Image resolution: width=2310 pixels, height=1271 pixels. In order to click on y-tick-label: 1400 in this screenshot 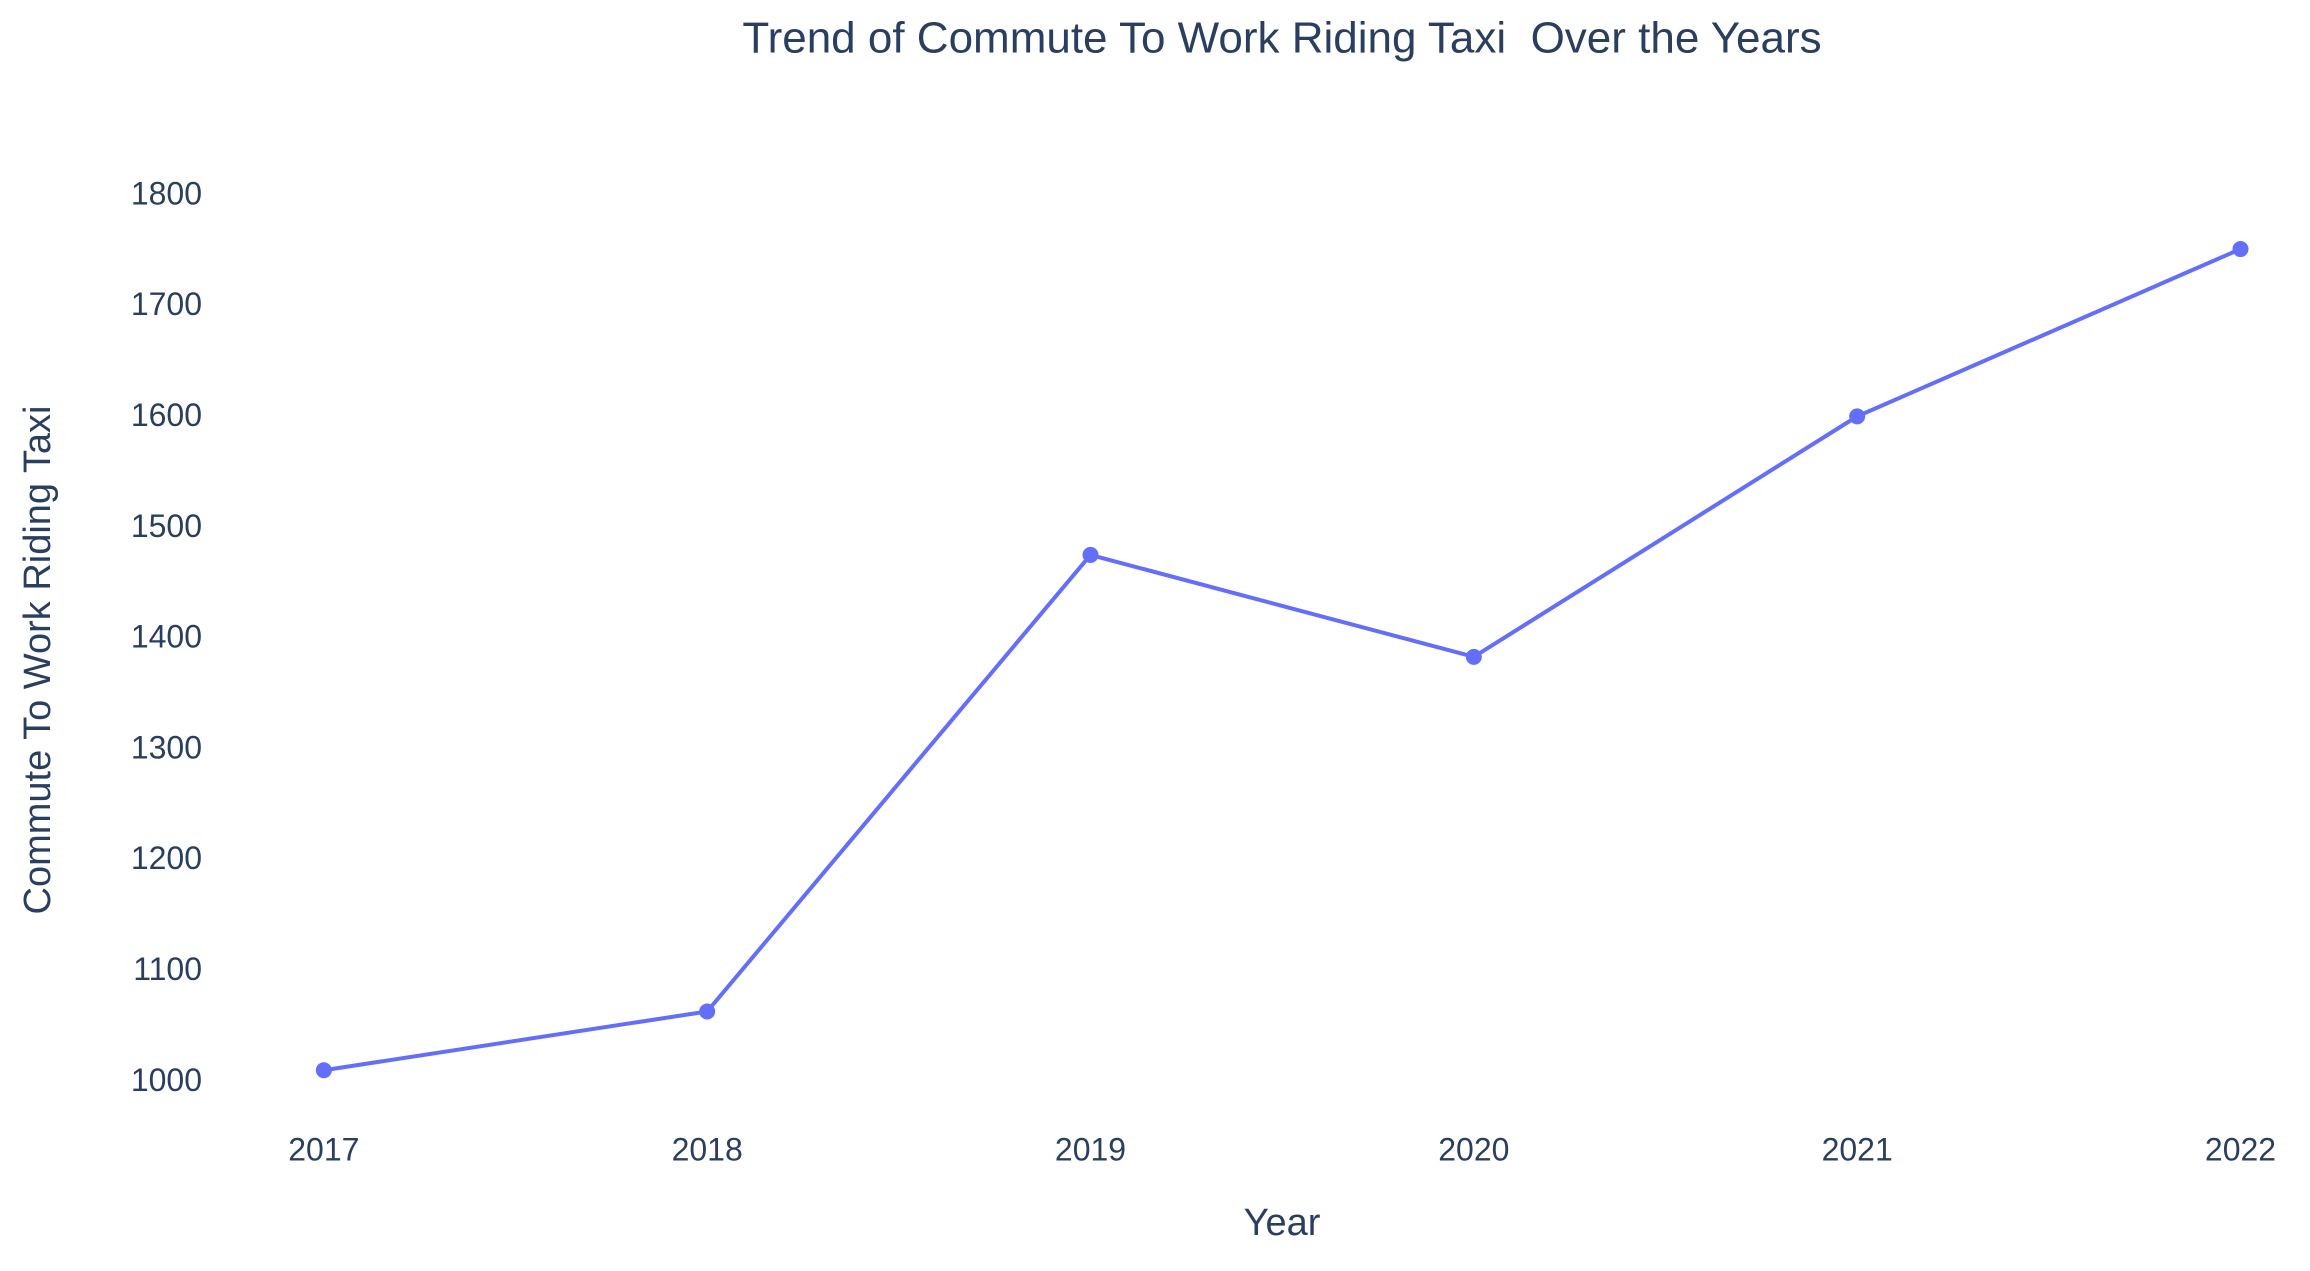, I will do `click(166, 637)`.